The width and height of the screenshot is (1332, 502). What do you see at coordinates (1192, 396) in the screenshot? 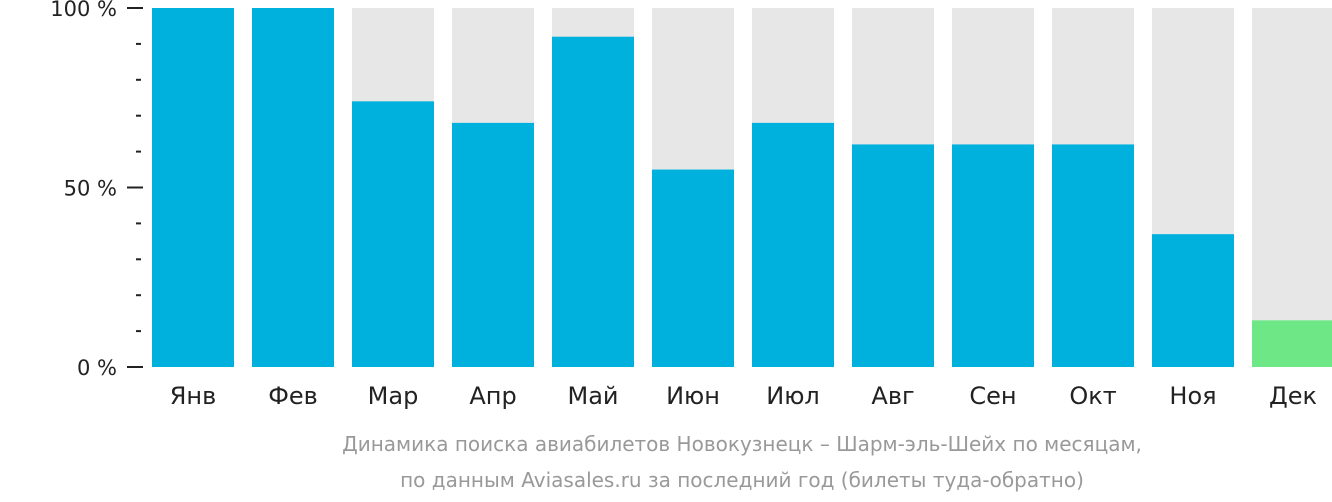
I see `month-label: Ноя` at bounding box center [1192, 396].